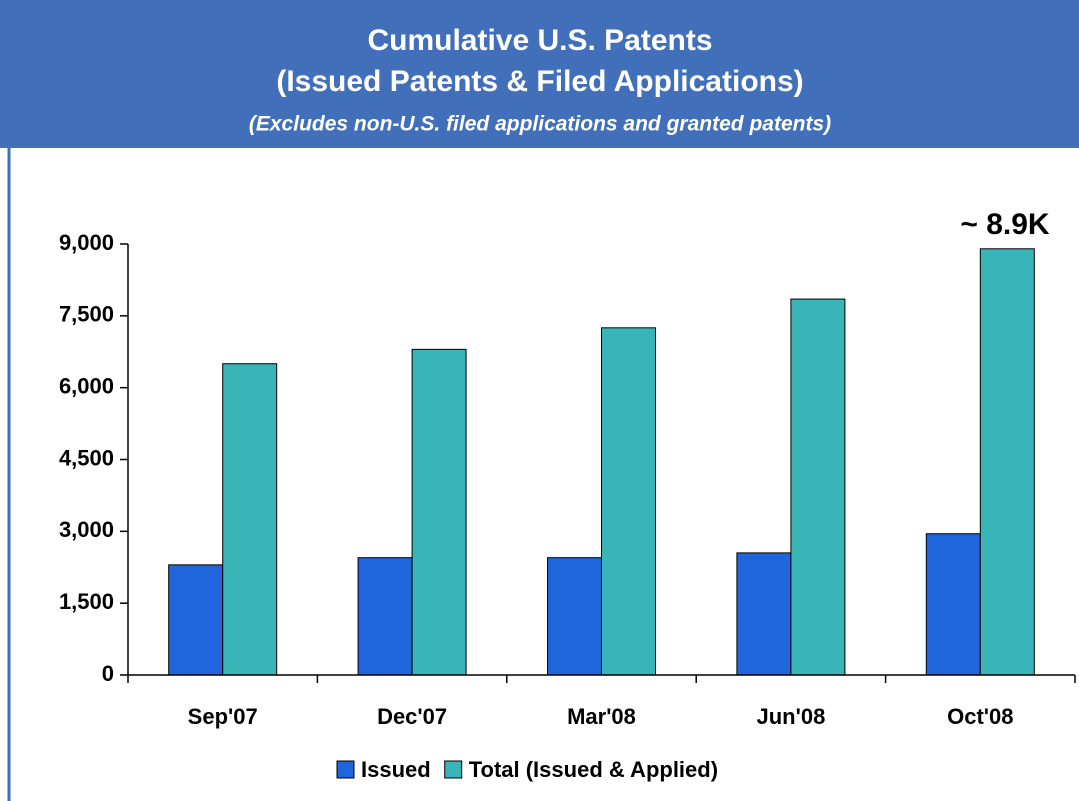  I want to click on chart-subtitle: (Issued Patents & Filed Applications), so click(539, 81).